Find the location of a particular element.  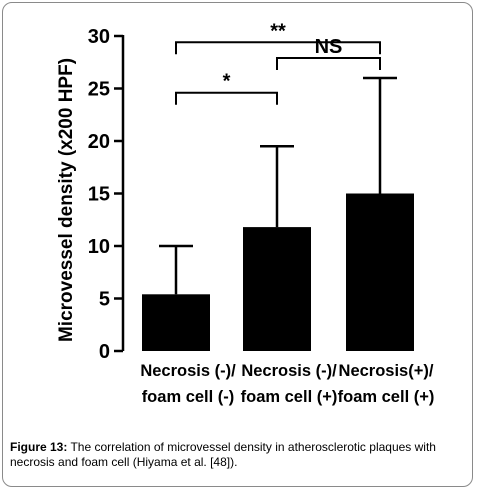

significance-brackets: * NS ** is located at coordinates (278, 62).